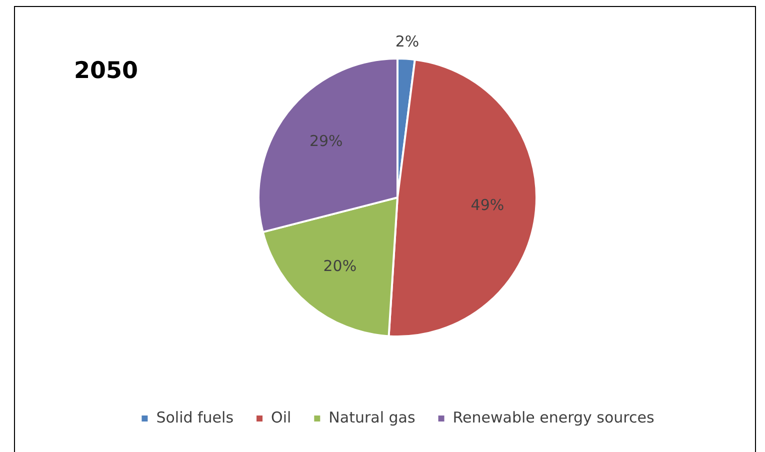  What do you see at coordinates (487, 205) in the screenshot?
I see `data-label: 49%` at bounding box center [487, 205].